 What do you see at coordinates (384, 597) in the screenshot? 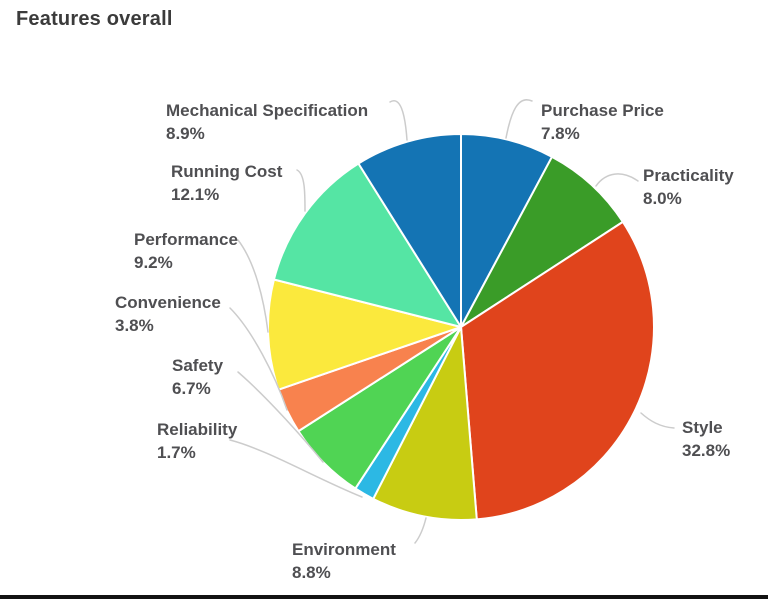
I see `bottom-border-bar` at bounding box center [384, 597].